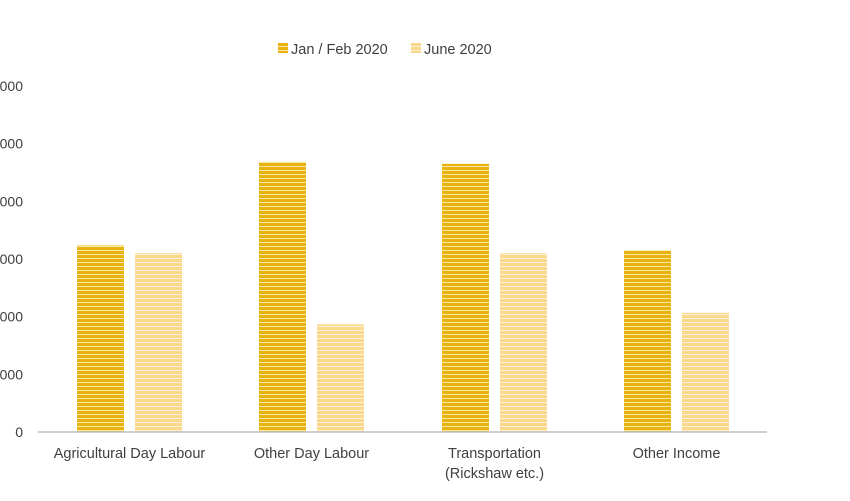 The width and height of the screenshot is (850, 501). I want to click on legend-label-june: June 2020, so click(458, 50).